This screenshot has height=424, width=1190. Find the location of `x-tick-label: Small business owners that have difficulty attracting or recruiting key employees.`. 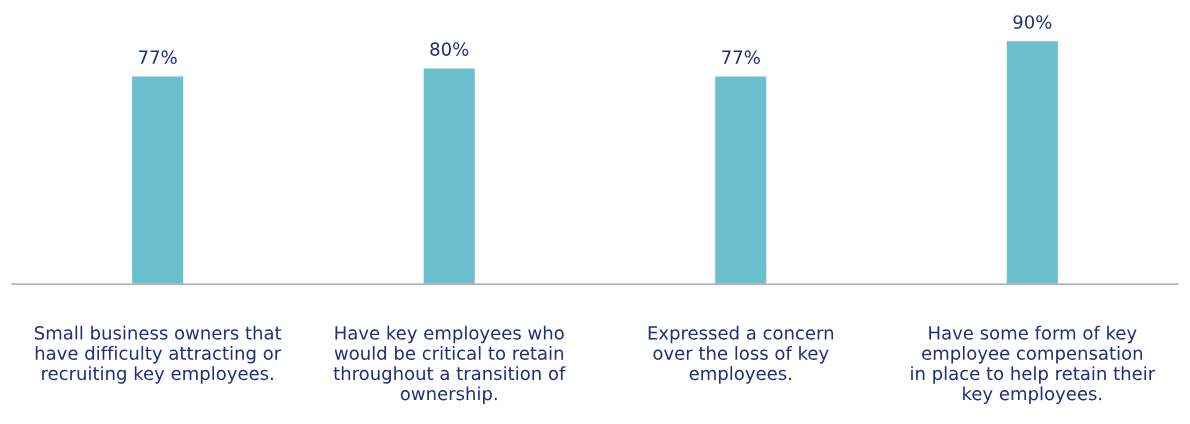

x-tick-label: Small business owners that have difficulty attracting or recruiting key employees. is located at coordinates (158, 354).